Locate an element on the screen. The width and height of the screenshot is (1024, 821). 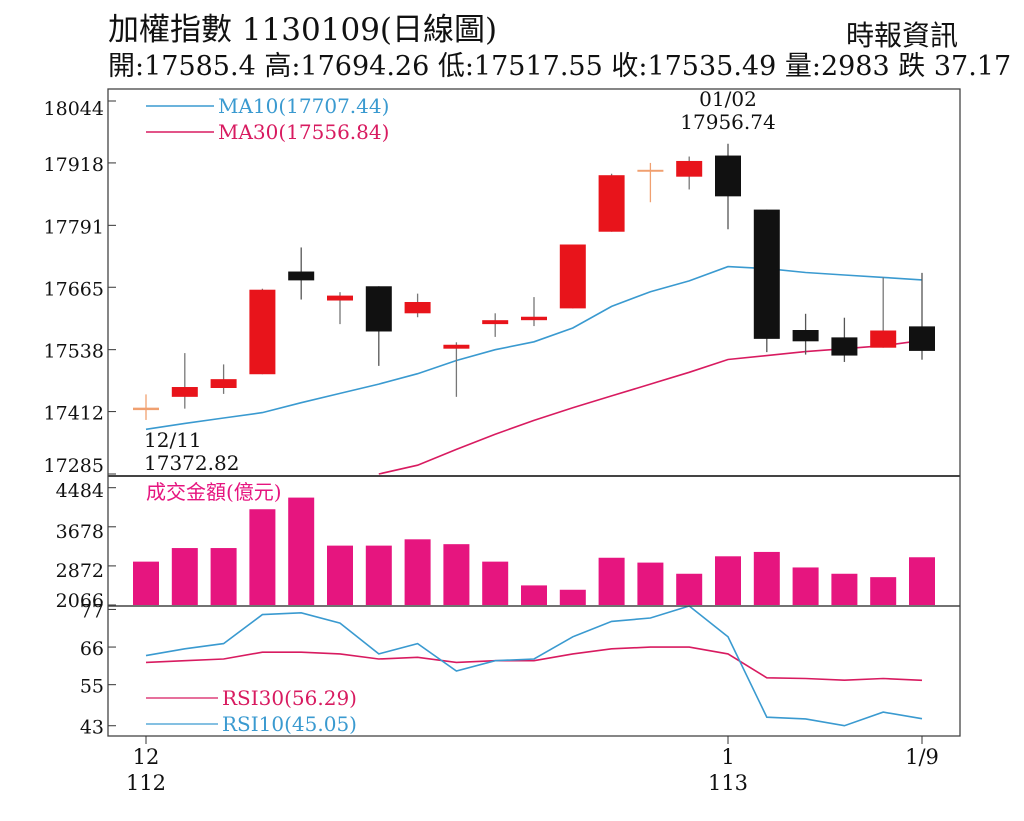
x-tick-year: 113 is located at coordinates (728, 783).